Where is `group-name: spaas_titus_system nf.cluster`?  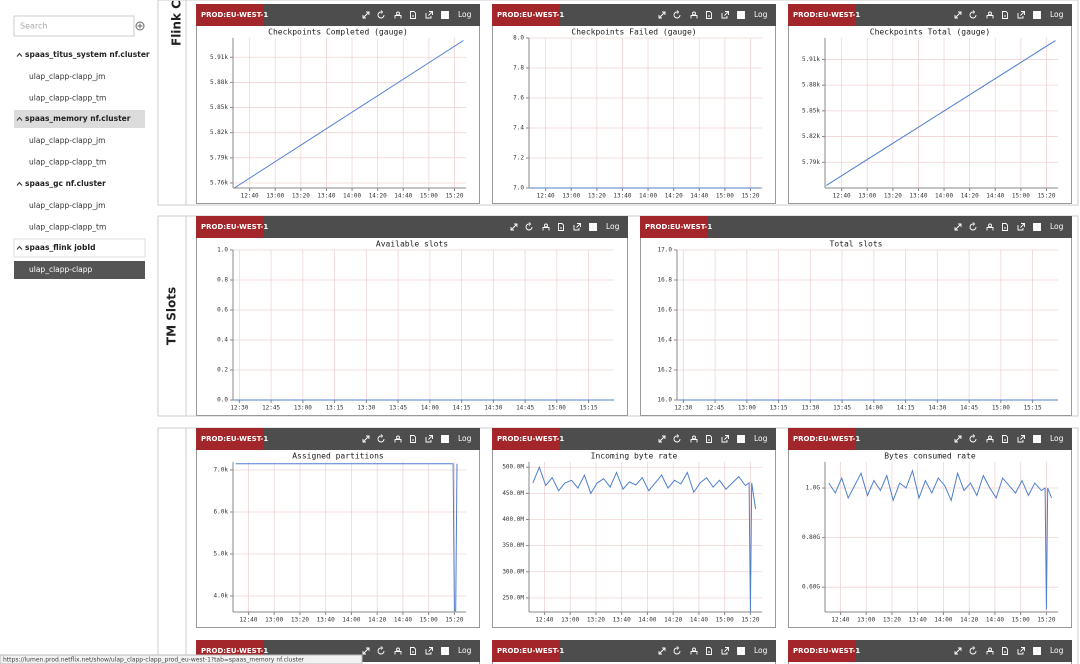 group-name: spaas_titus_system nf.cluster is located at coordinates (87, 54).